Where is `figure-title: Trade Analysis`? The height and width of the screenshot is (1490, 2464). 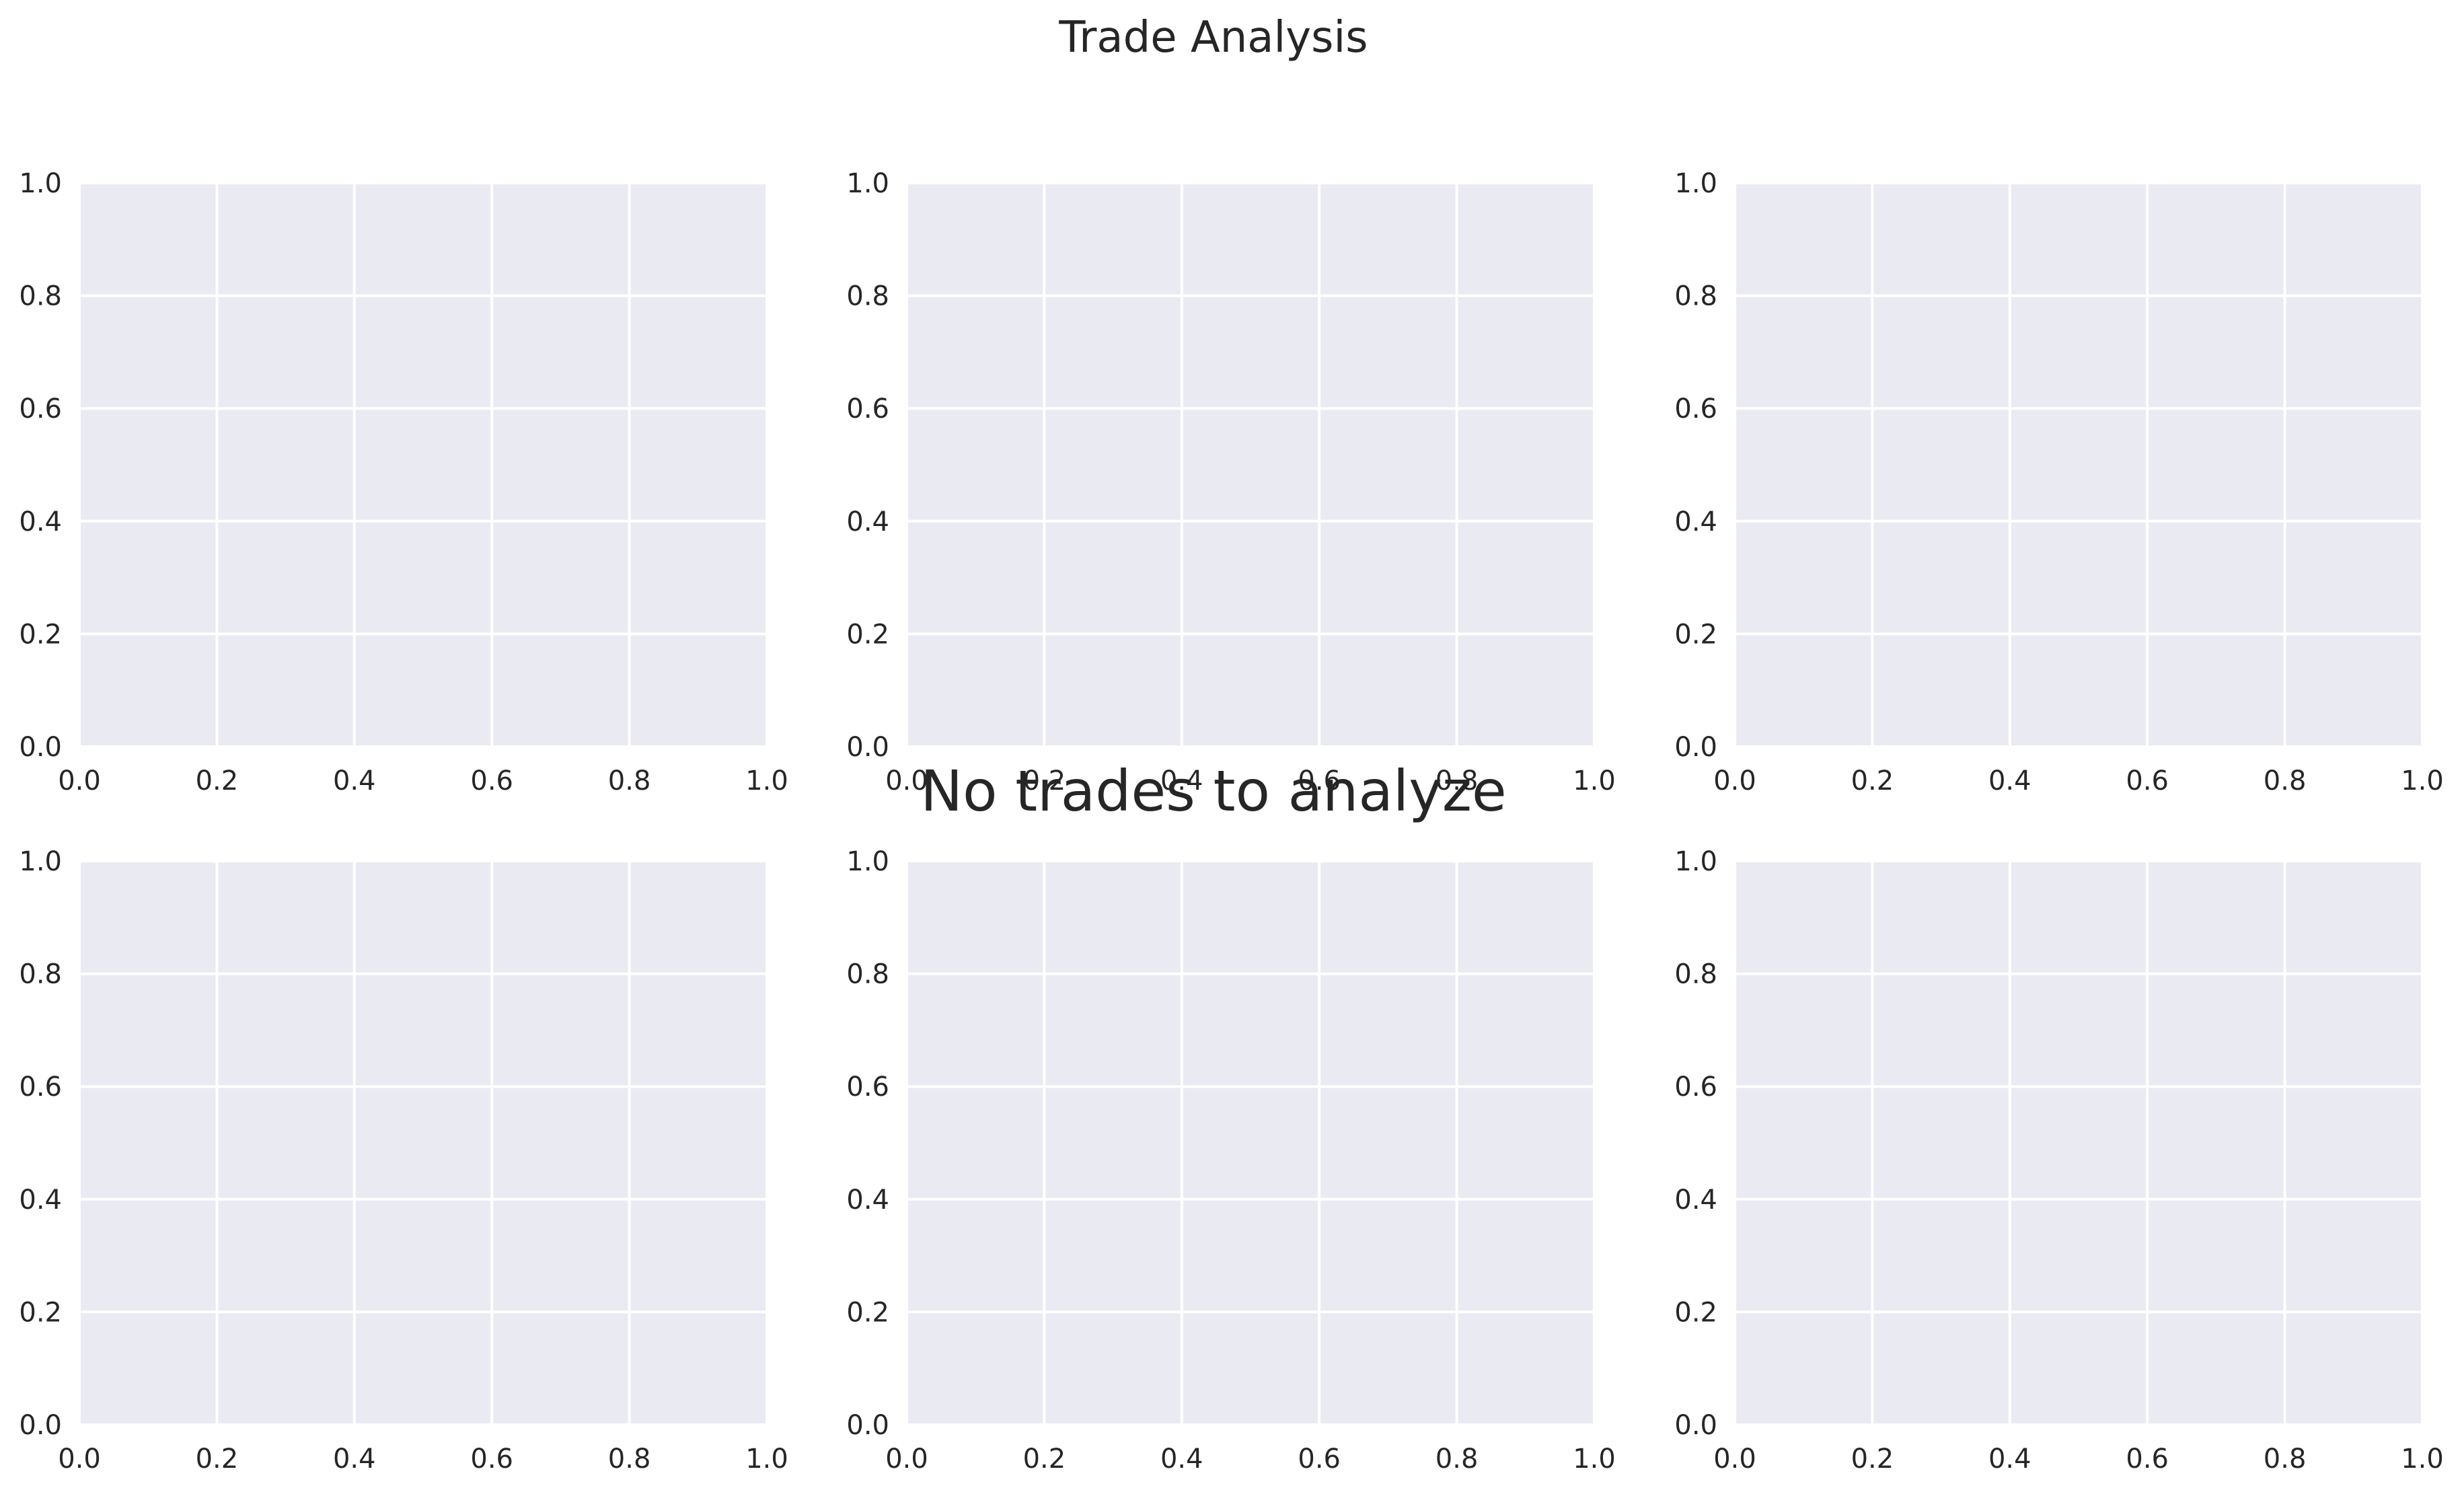
figure-title: Trade Analysis is located at coordinates (1213, 38).